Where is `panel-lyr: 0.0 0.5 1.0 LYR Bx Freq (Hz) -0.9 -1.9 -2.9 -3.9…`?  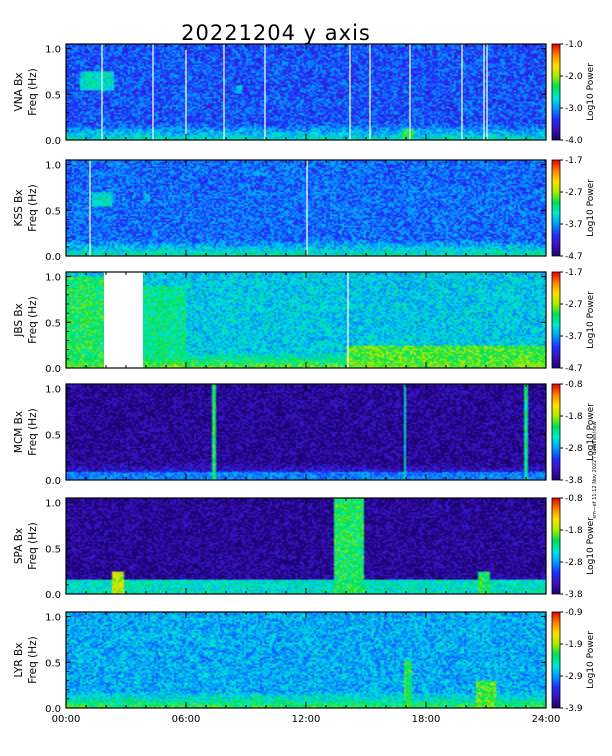 panel-lyr: 0.0 0.5 1.0 LYR Bx Freq (Hz) -0.9 -1.9 -2.9 -3.9… is located at coordinates (304, 661).